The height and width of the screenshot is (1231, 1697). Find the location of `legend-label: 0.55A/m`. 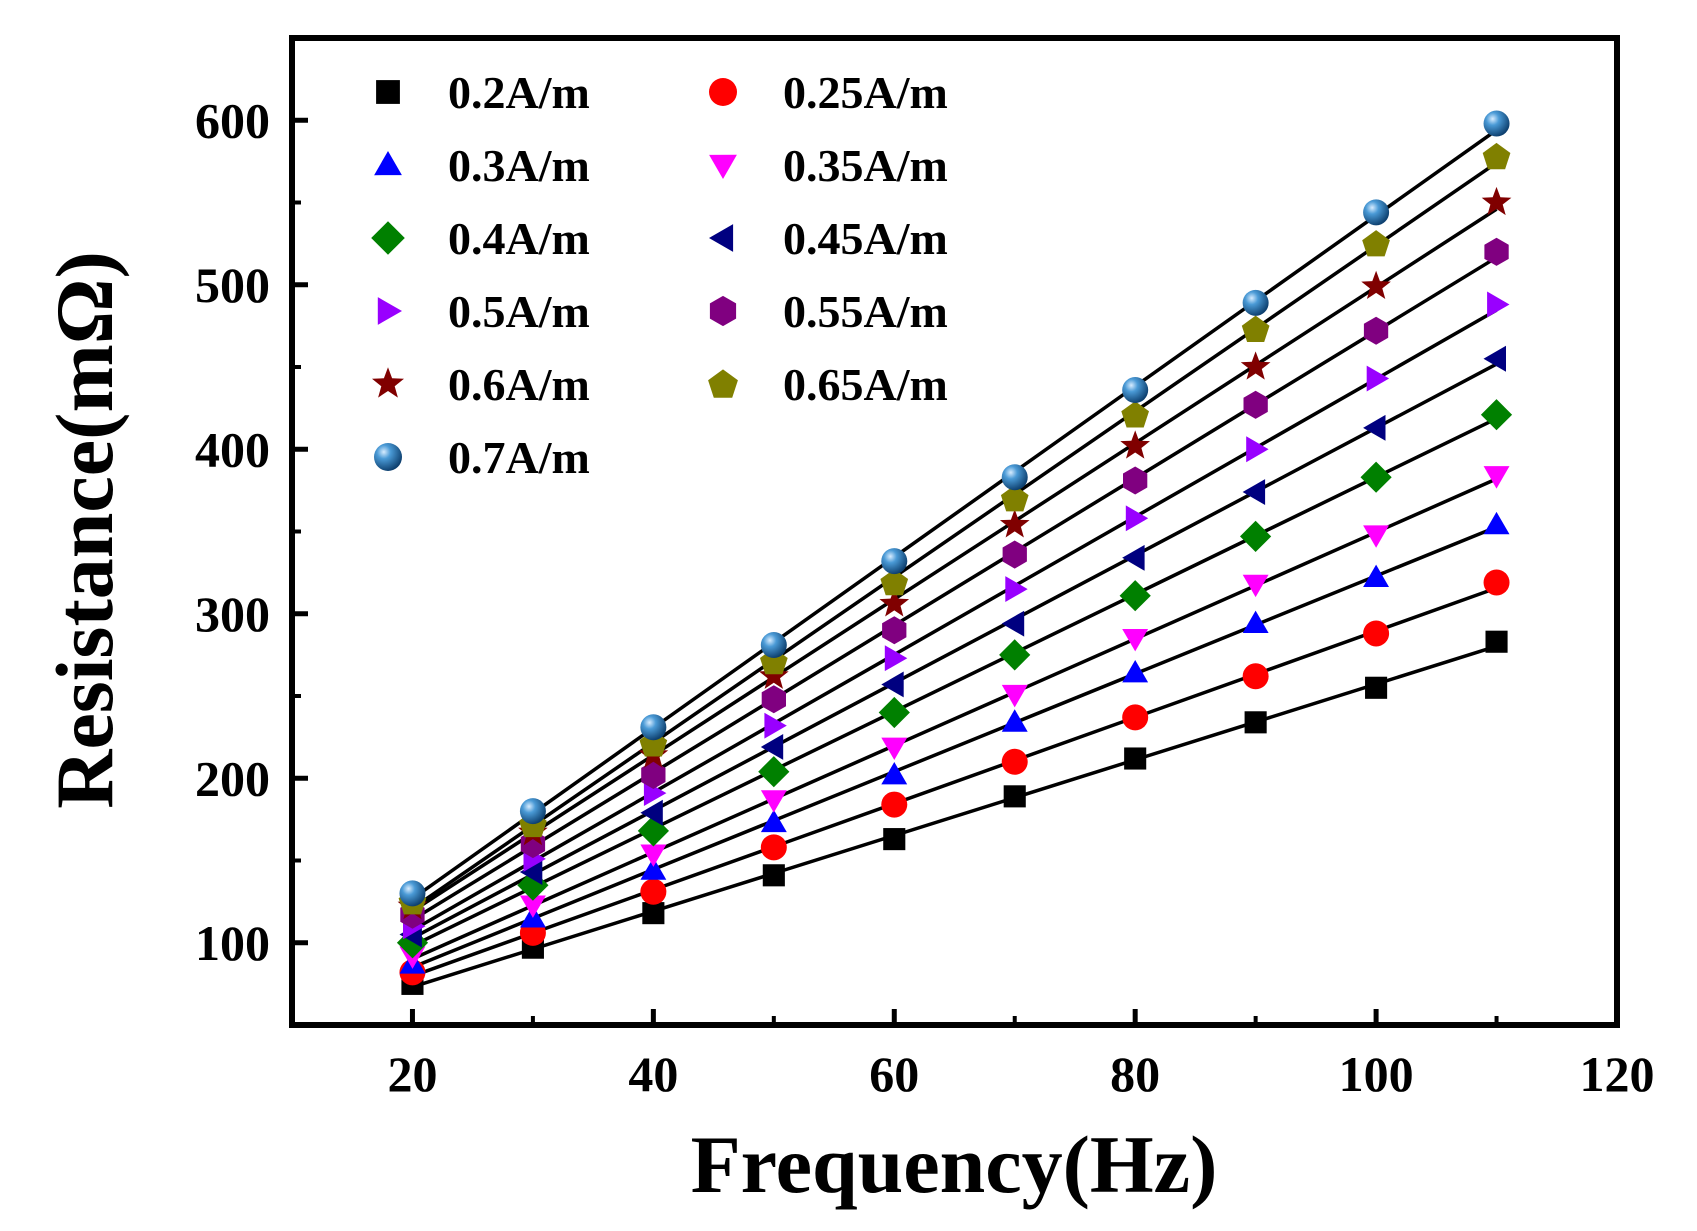

legend-label: 0.55A/m is located at coordinates (865, 311).